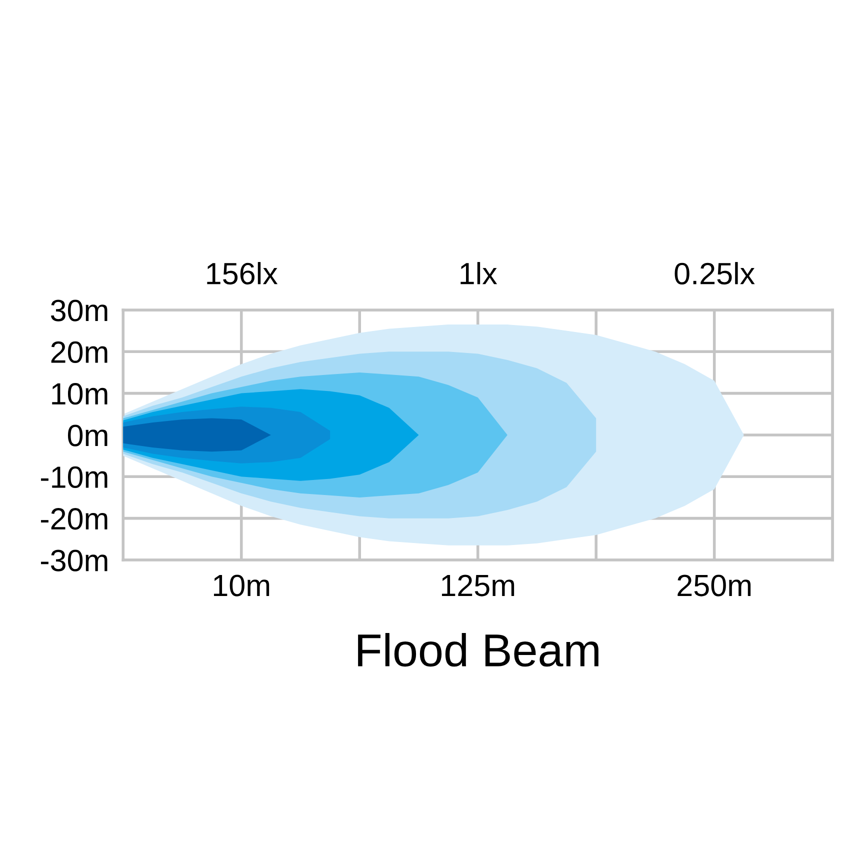  Describe the element at coordinates (478, 585) in the screenshot. I see `x-tick-label: 125m` at that location.